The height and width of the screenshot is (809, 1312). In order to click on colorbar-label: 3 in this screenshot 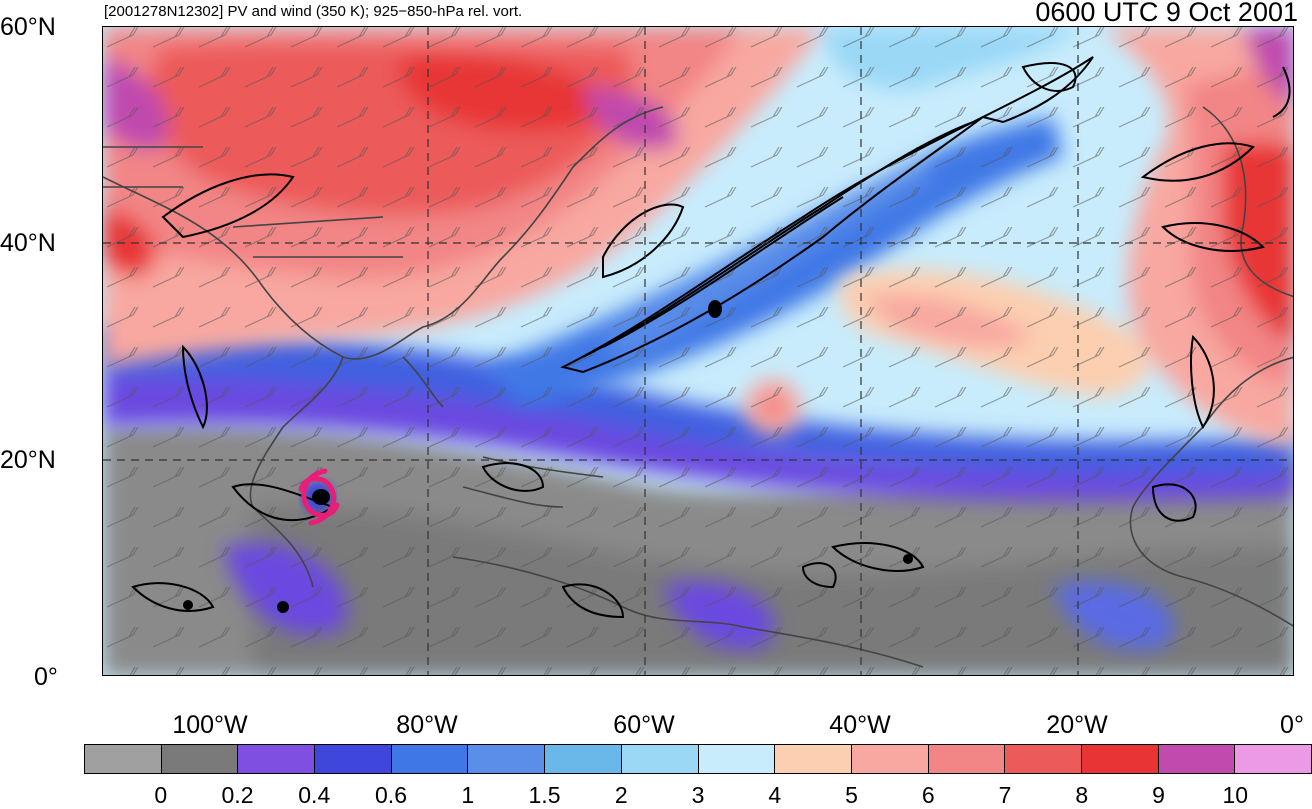, I will do `click(698, 795)`.